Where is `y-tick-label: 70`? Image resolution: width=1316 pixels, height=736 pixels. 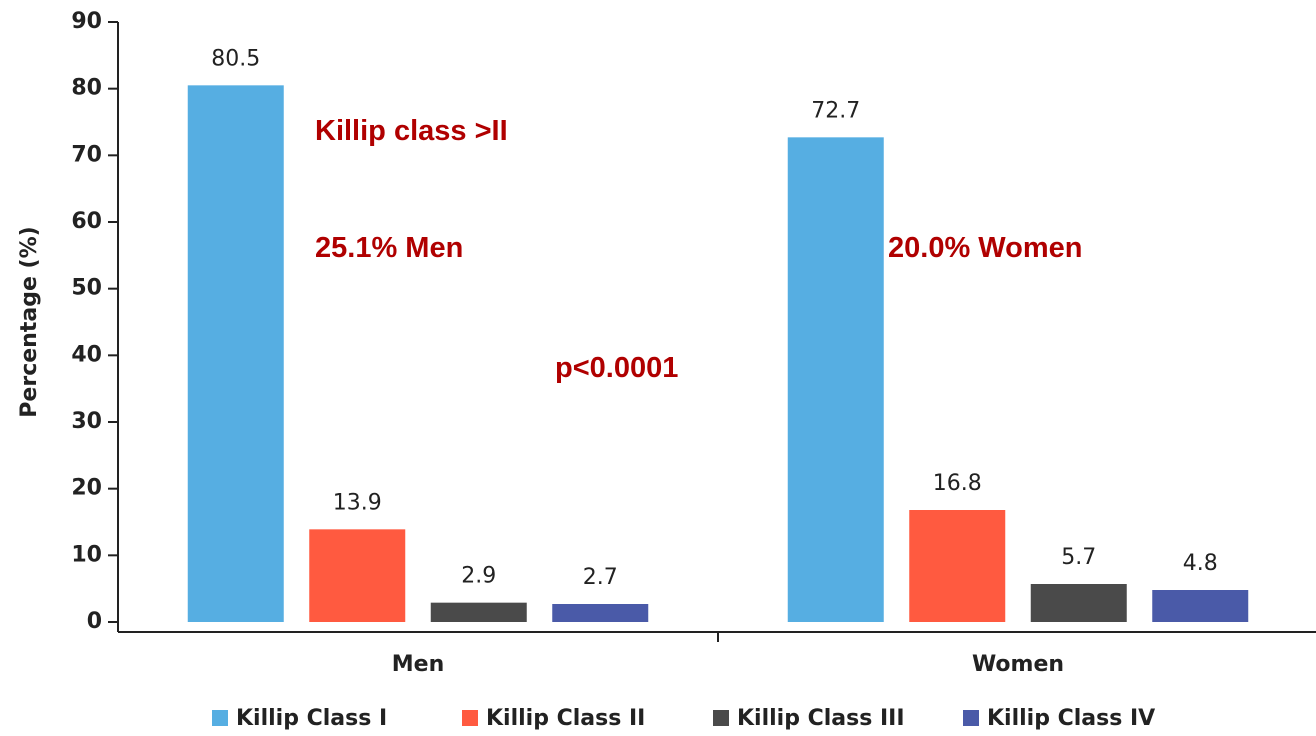 y-tick-label: 70 is located at coordinates (86, 154).